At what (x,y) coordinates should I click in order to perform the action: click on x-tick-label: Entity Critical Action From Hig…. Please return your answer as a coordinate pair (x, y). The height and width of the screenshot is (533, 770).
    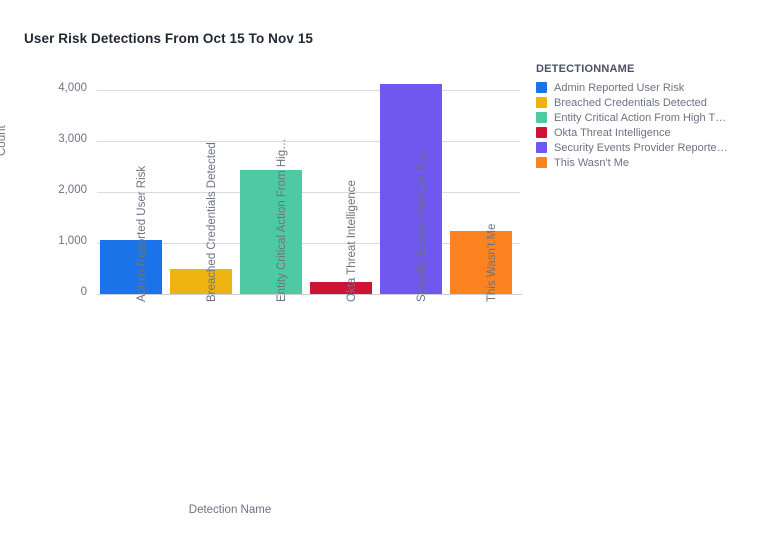
    Looking at the image, I should click on (282, 220).